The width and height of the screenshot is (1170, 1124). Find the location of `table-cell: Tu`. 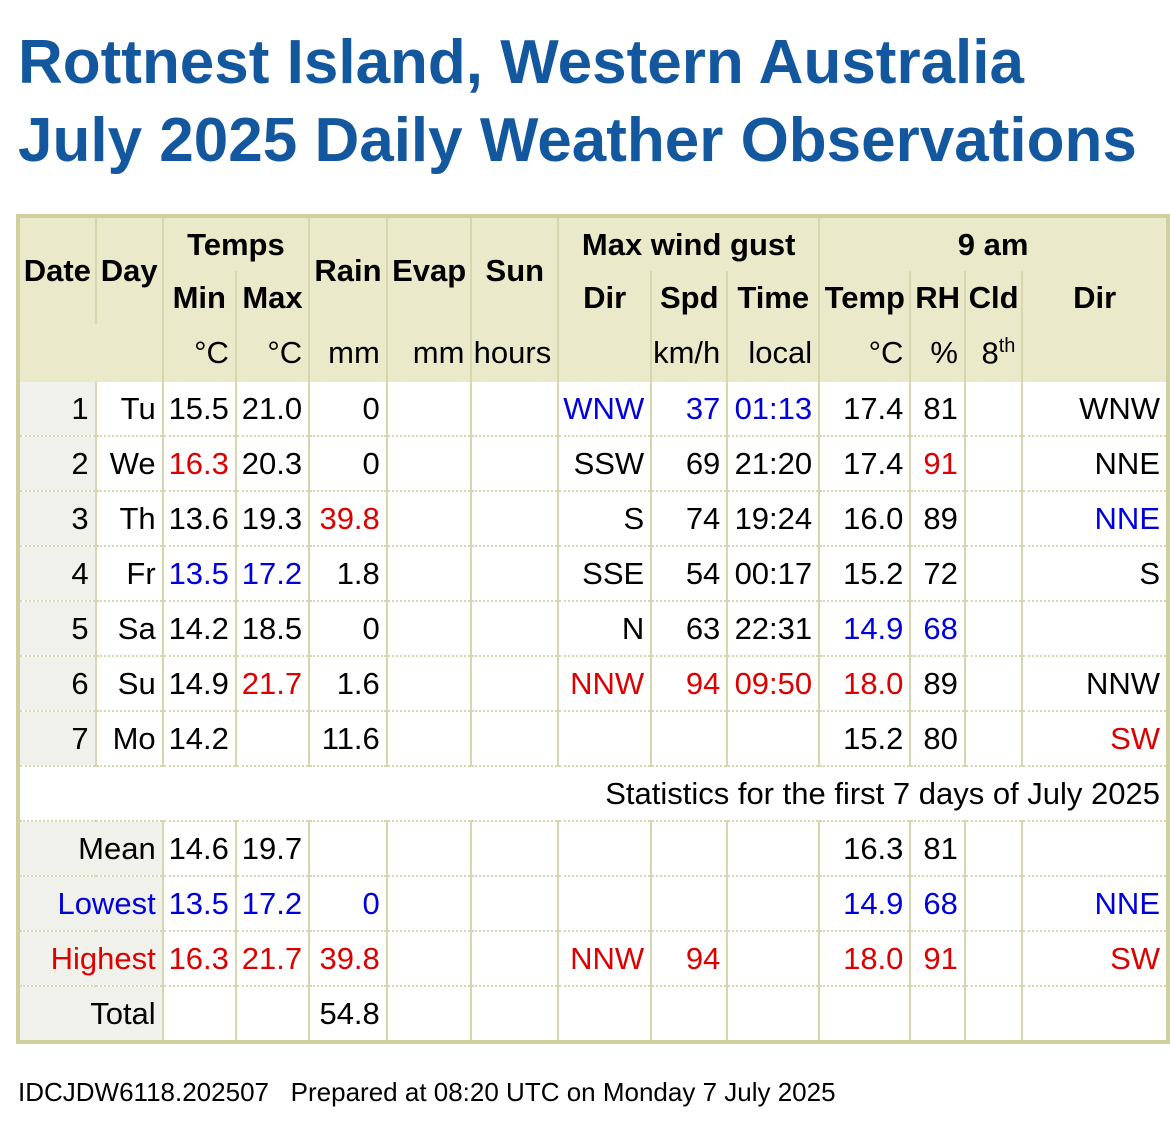

table-cell: Tu is located at coordinates (129, 409).